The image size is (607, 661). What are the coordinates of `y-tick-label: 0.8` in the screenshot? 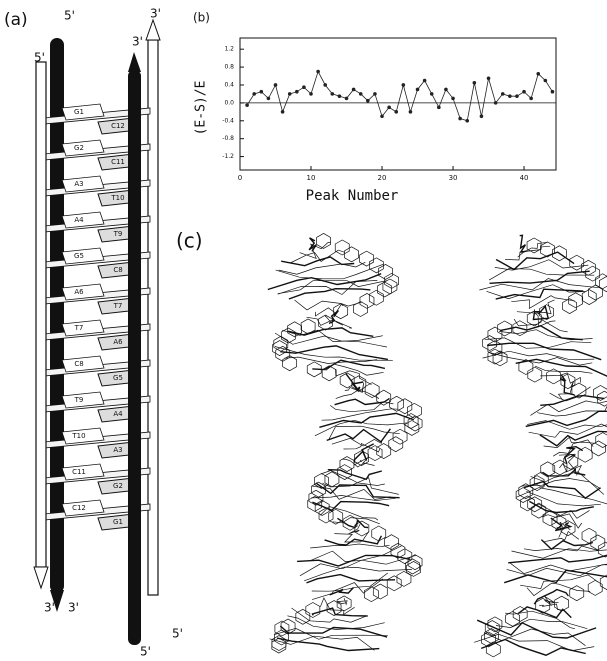 It's located at (229, 67).